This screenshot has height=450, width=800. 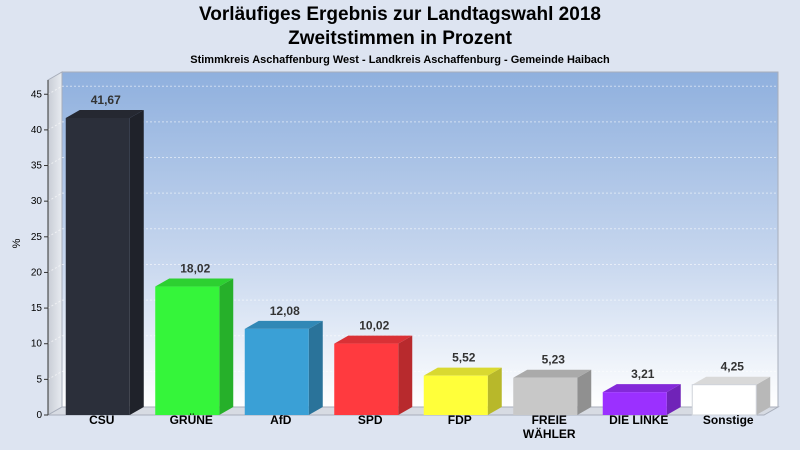 What do you see at coordinates (374, 326) in the screenshot?
I see `data-label-3: 10,02` at bounding box center [374, 326].